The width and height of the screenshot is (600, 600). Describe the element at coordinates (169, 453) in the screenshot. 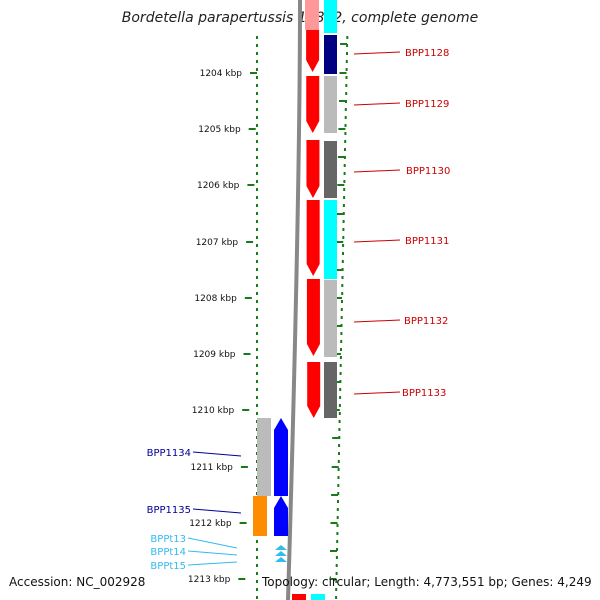

I see `gene-label: BPP1134` at that location.